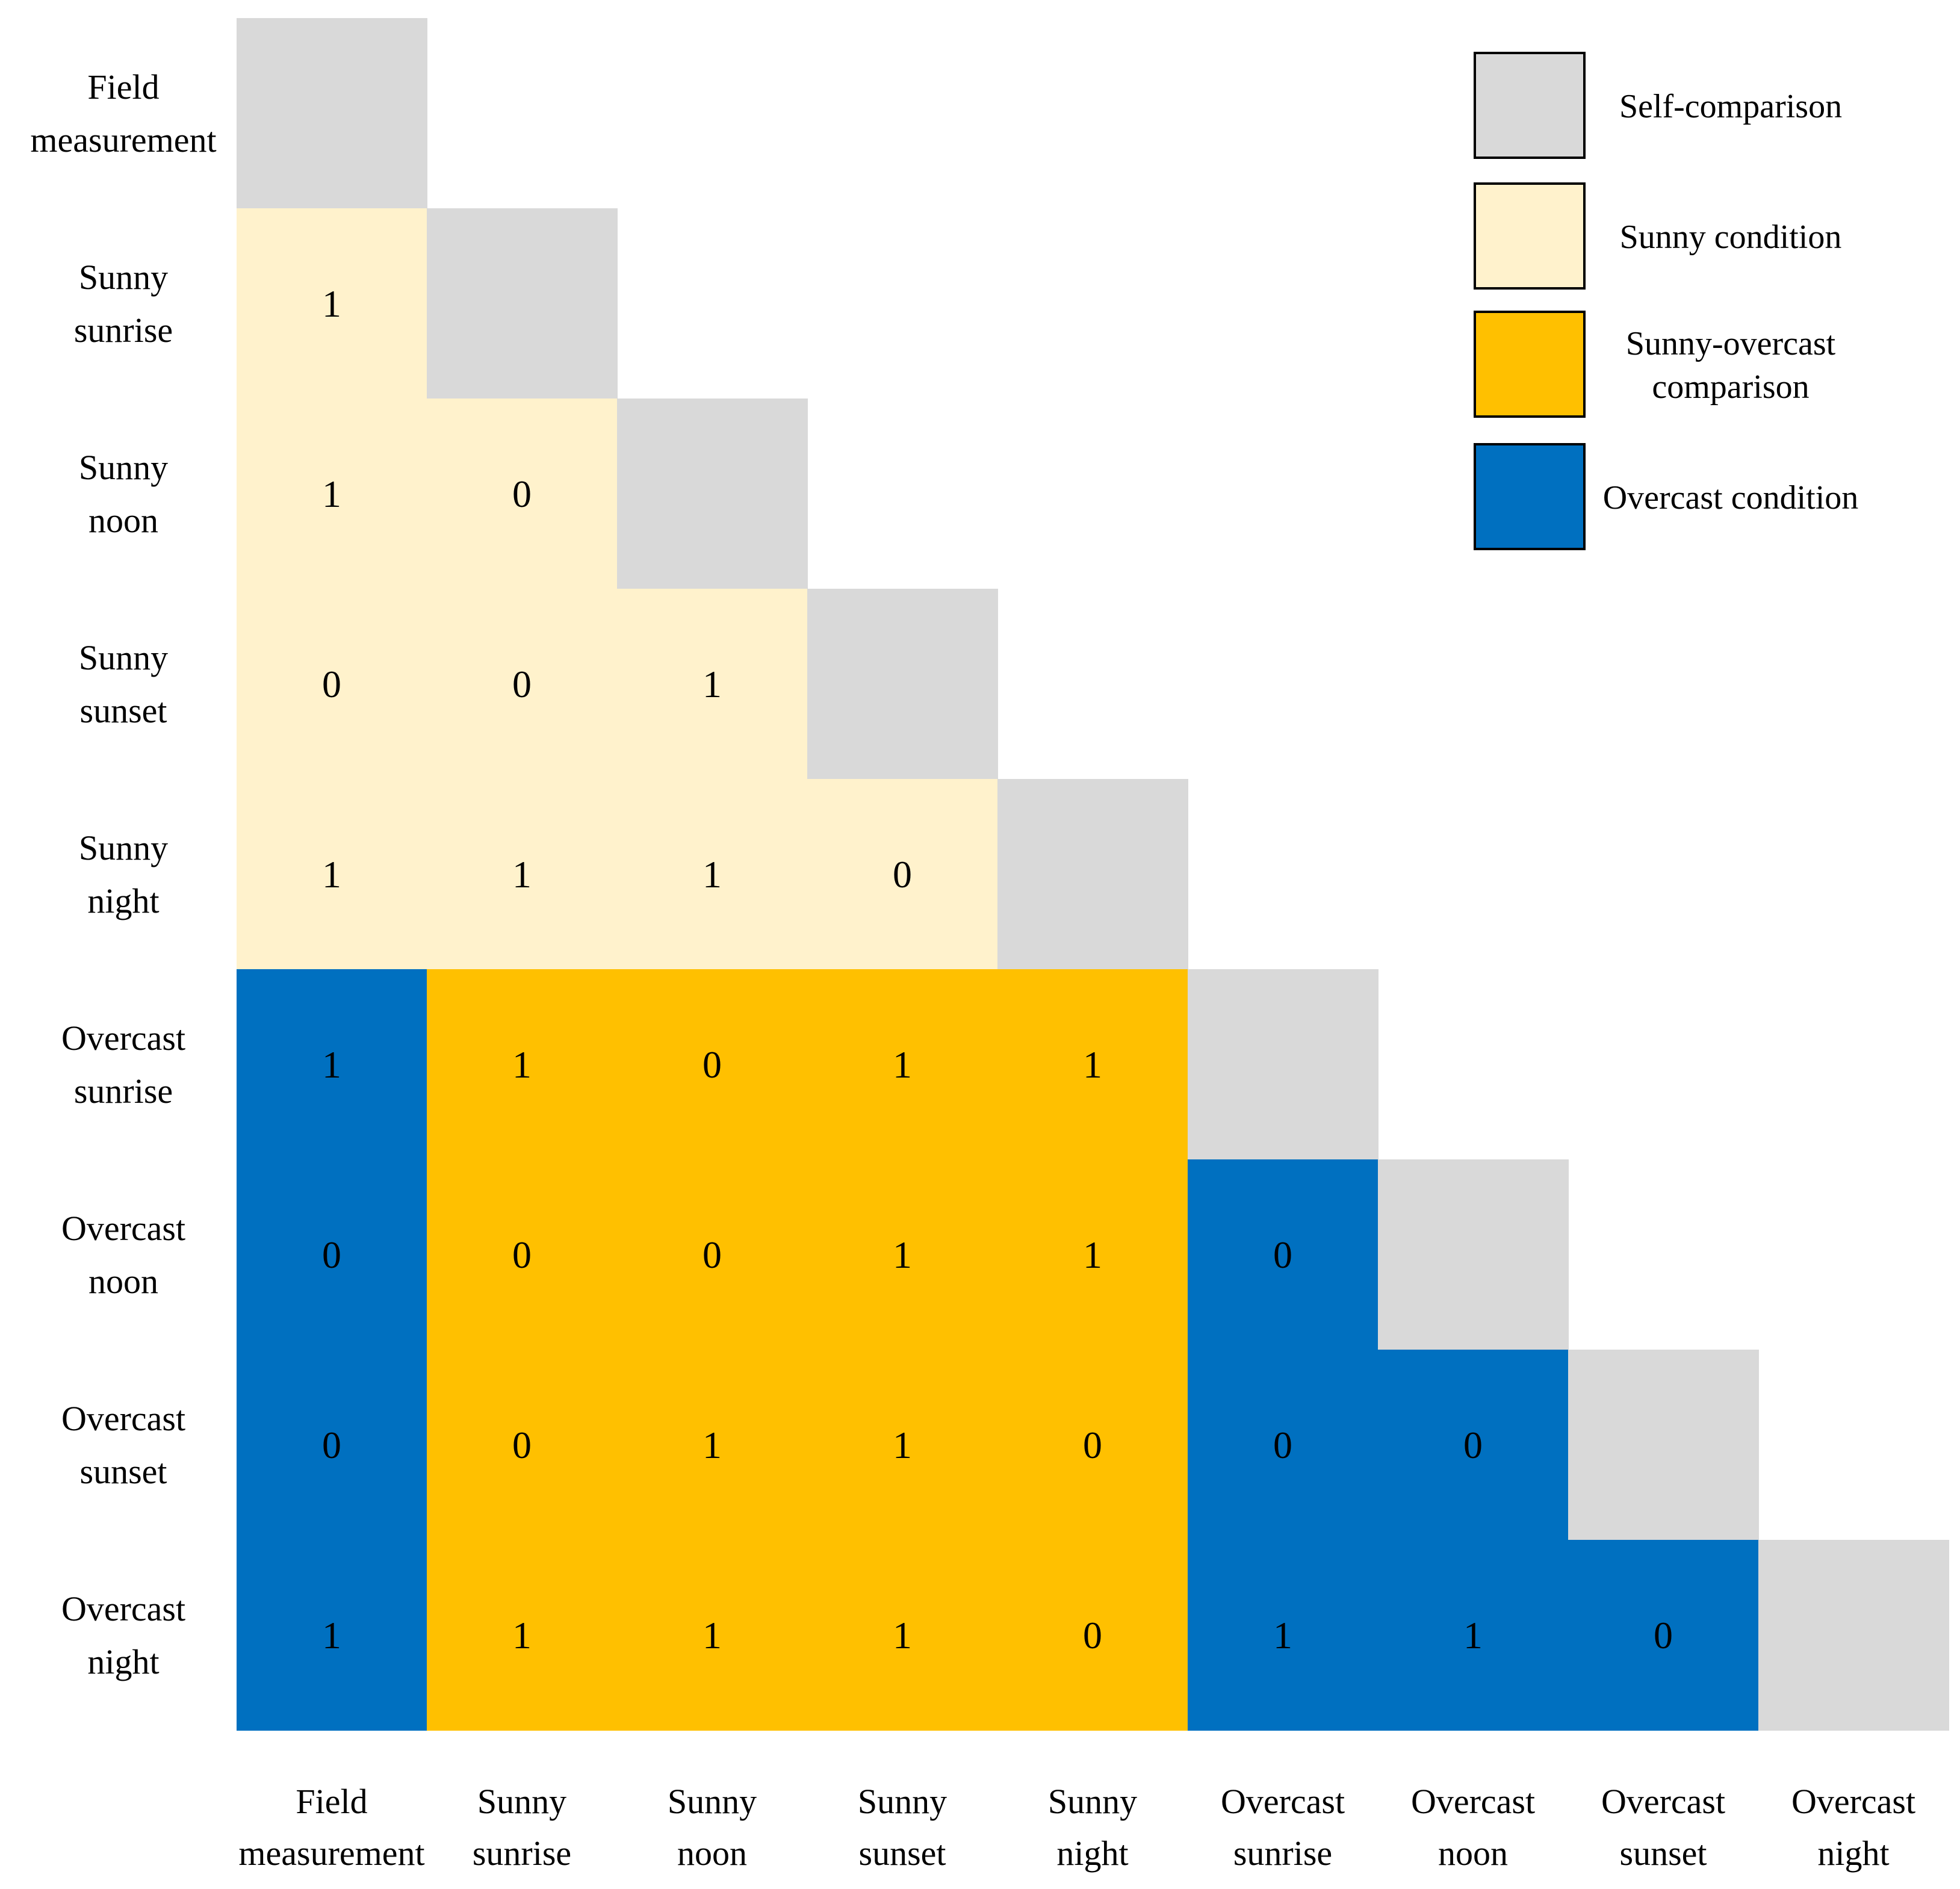 This screenshot has width=1960, height=1889. I want to click on matrix-value-r8-c6: 1, so click(1473, 1635).